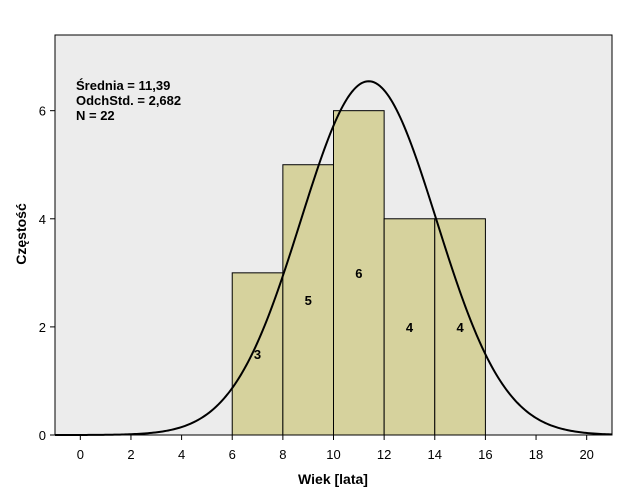 This screenshot has height=500, width=625. I want to click on bar-count-label-4: 4, so click(410, 327).